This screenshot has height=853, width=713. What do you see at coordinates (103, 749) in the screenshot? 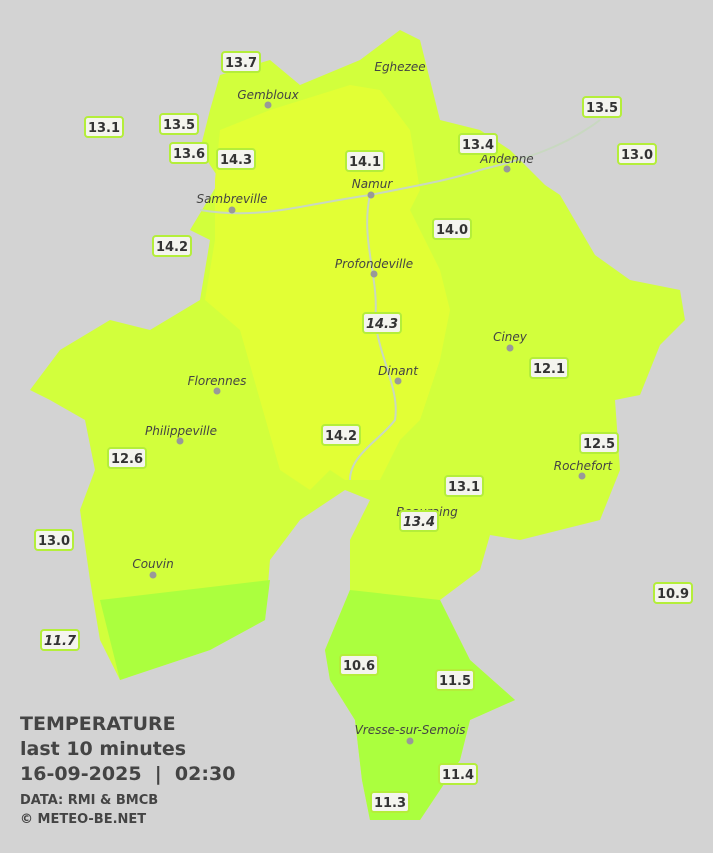
I see `legend-subtitle: last 10 minutes` at bounding box center [103, 749].